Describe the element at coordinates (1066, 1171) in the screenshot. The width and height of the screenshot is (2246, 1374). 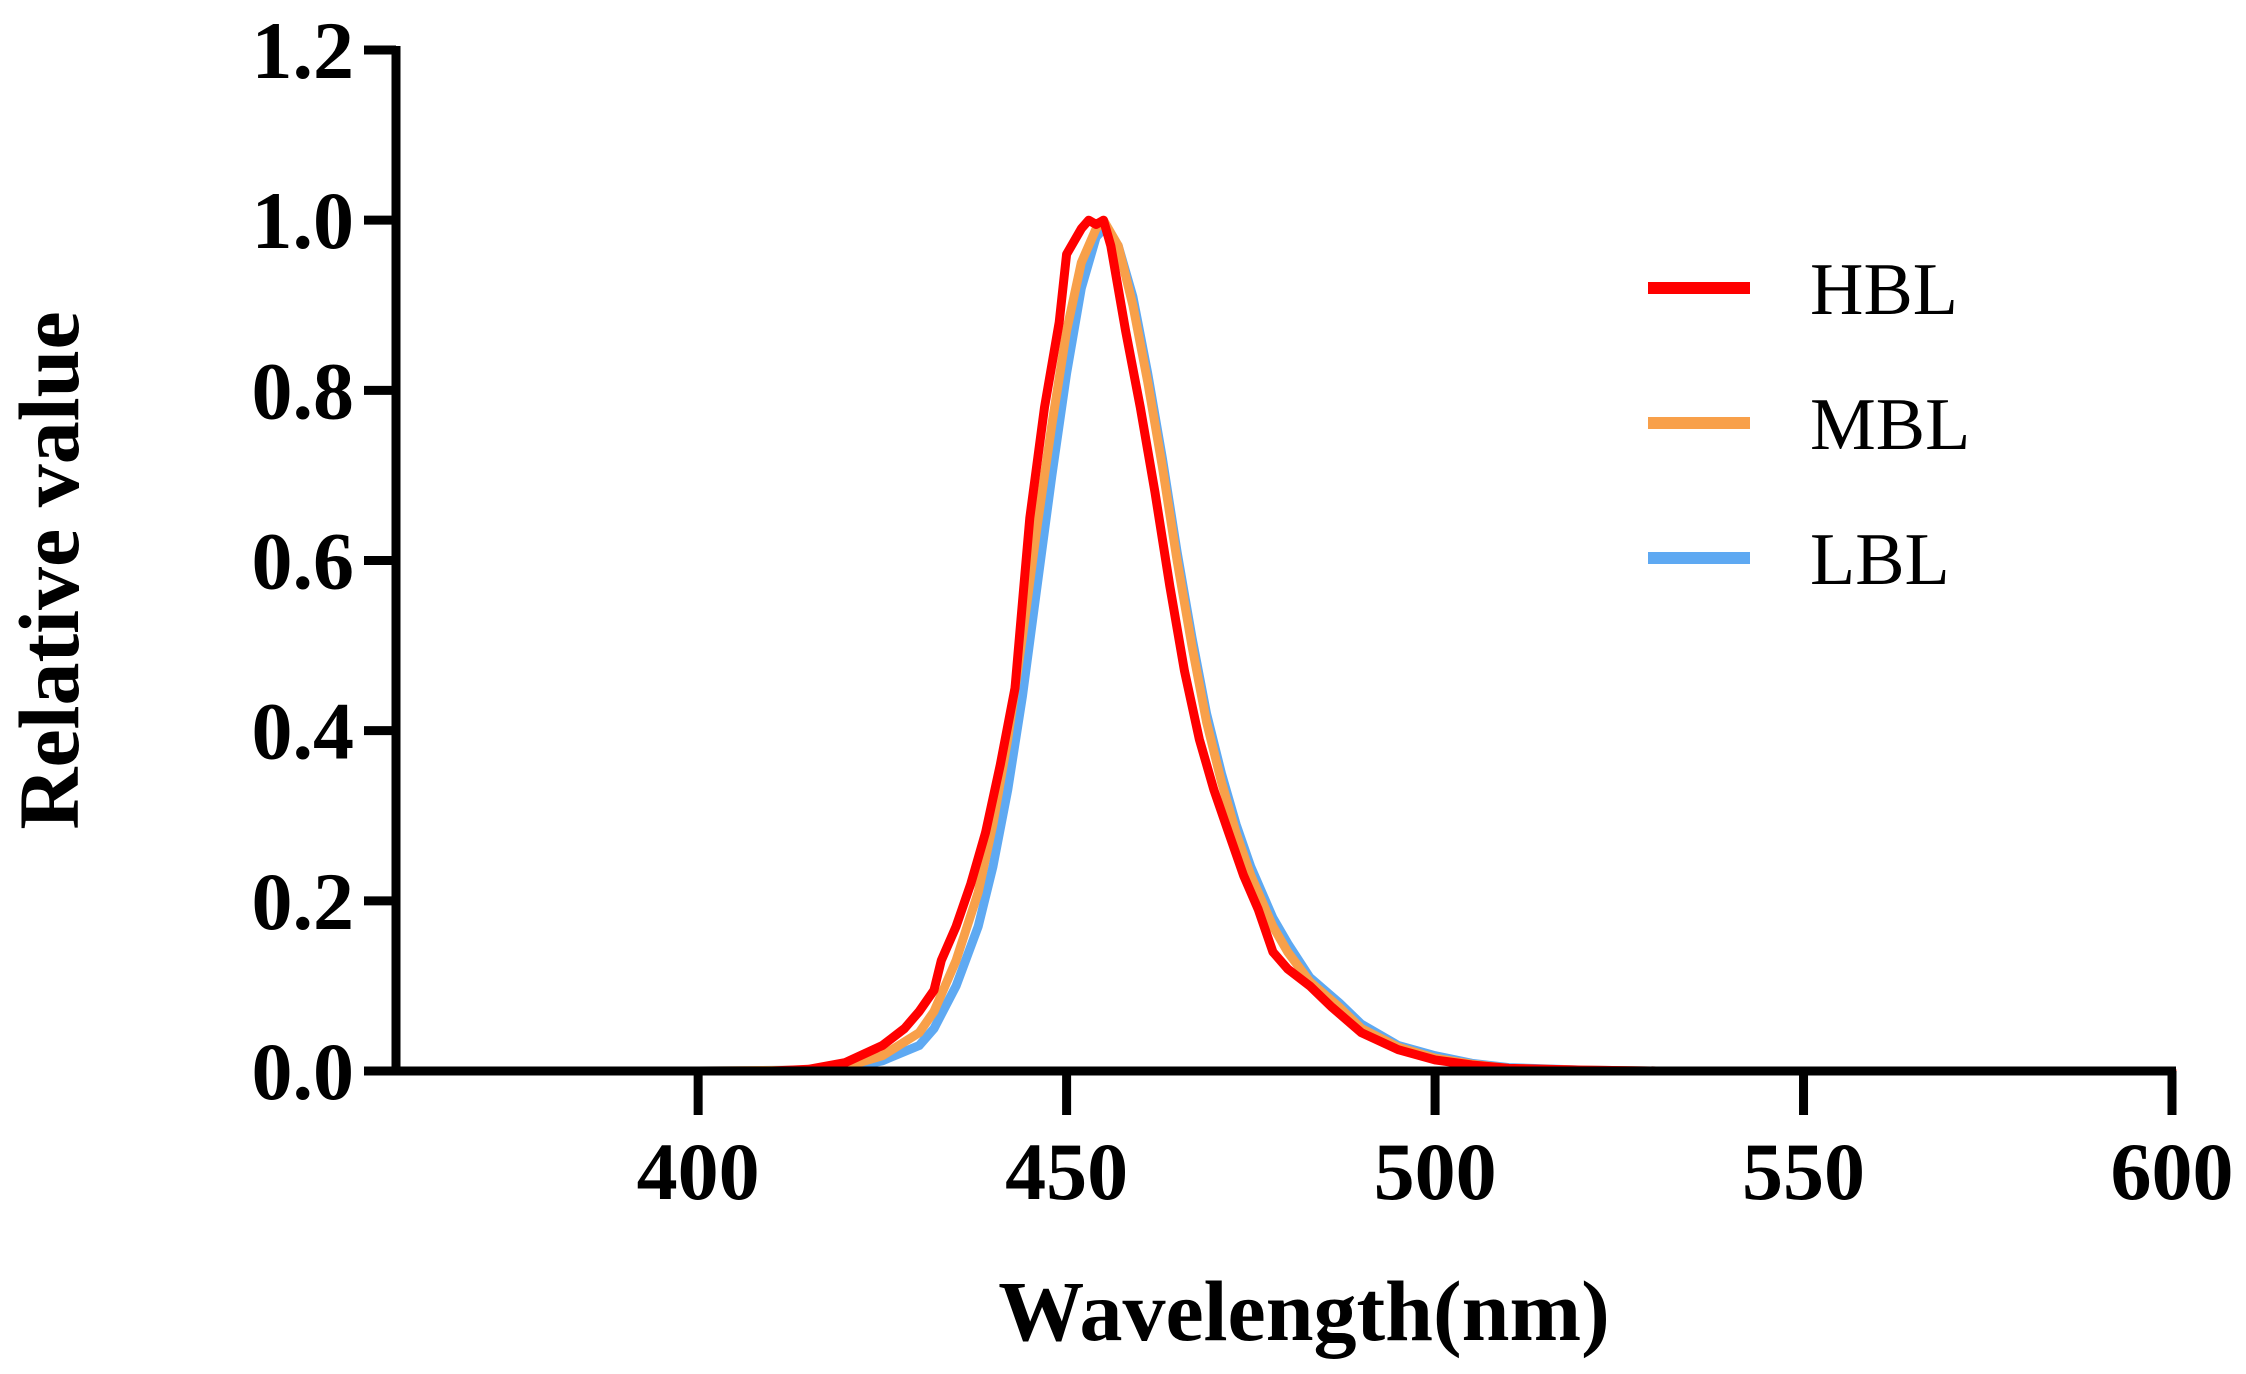
I see `x-tick-label: 450` at that location.